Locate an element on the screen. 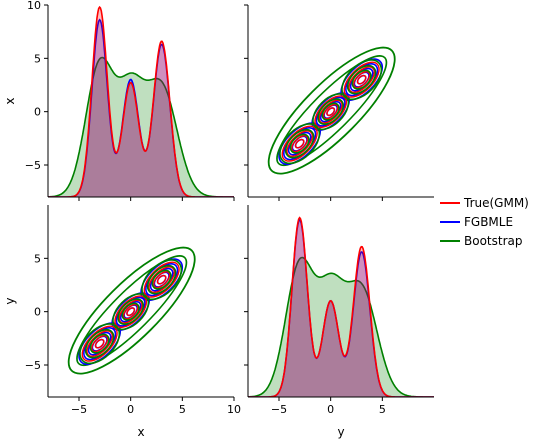  panel-y-x-contour is located at coordinates (331, 110).